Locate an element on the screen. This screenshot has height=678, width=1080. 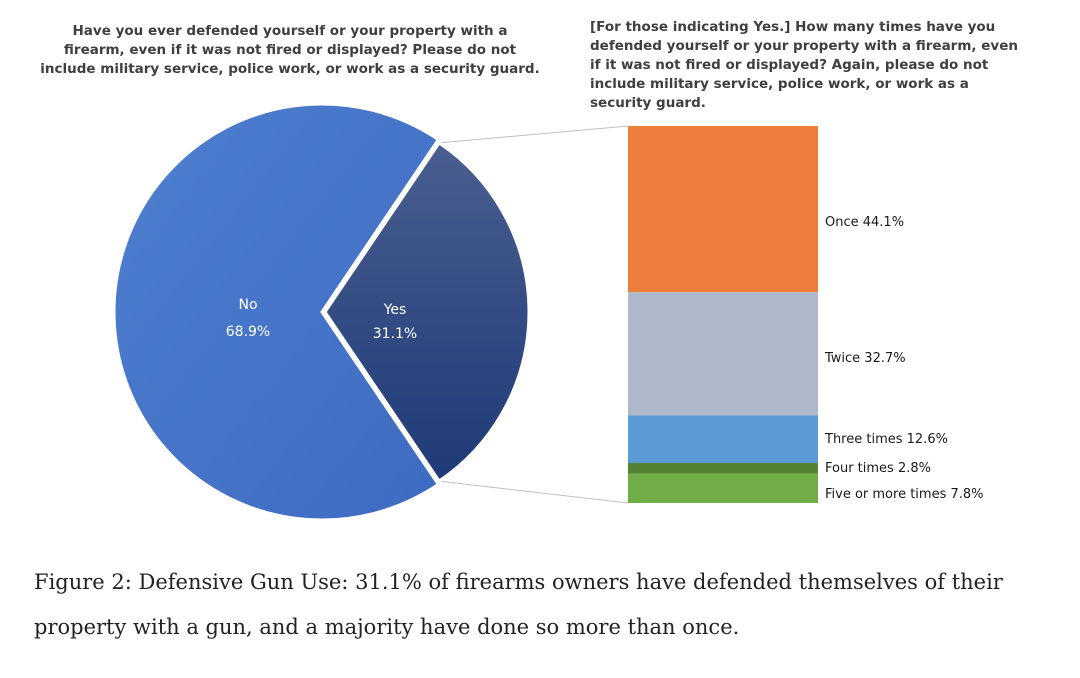
bar-segment-three-times is located at coordinates (723, 439).